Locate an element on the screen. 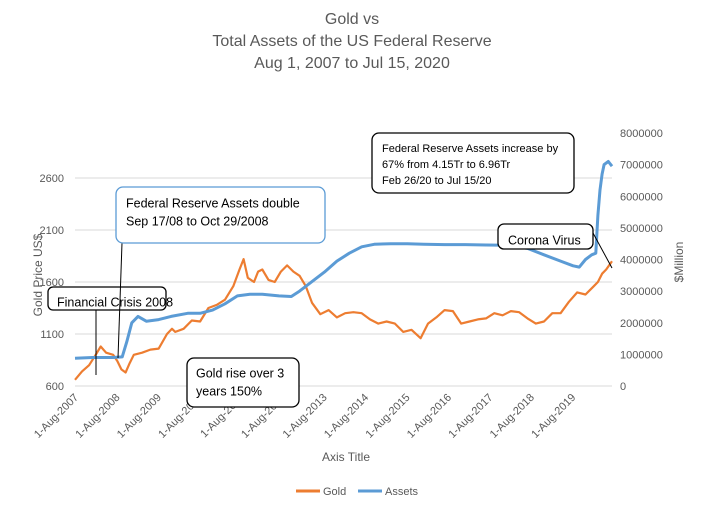 This screenshot has height=513, width=704. annotation-text: Feb 26/20 to Jul 15/20 is located at coordinates (436, 181).